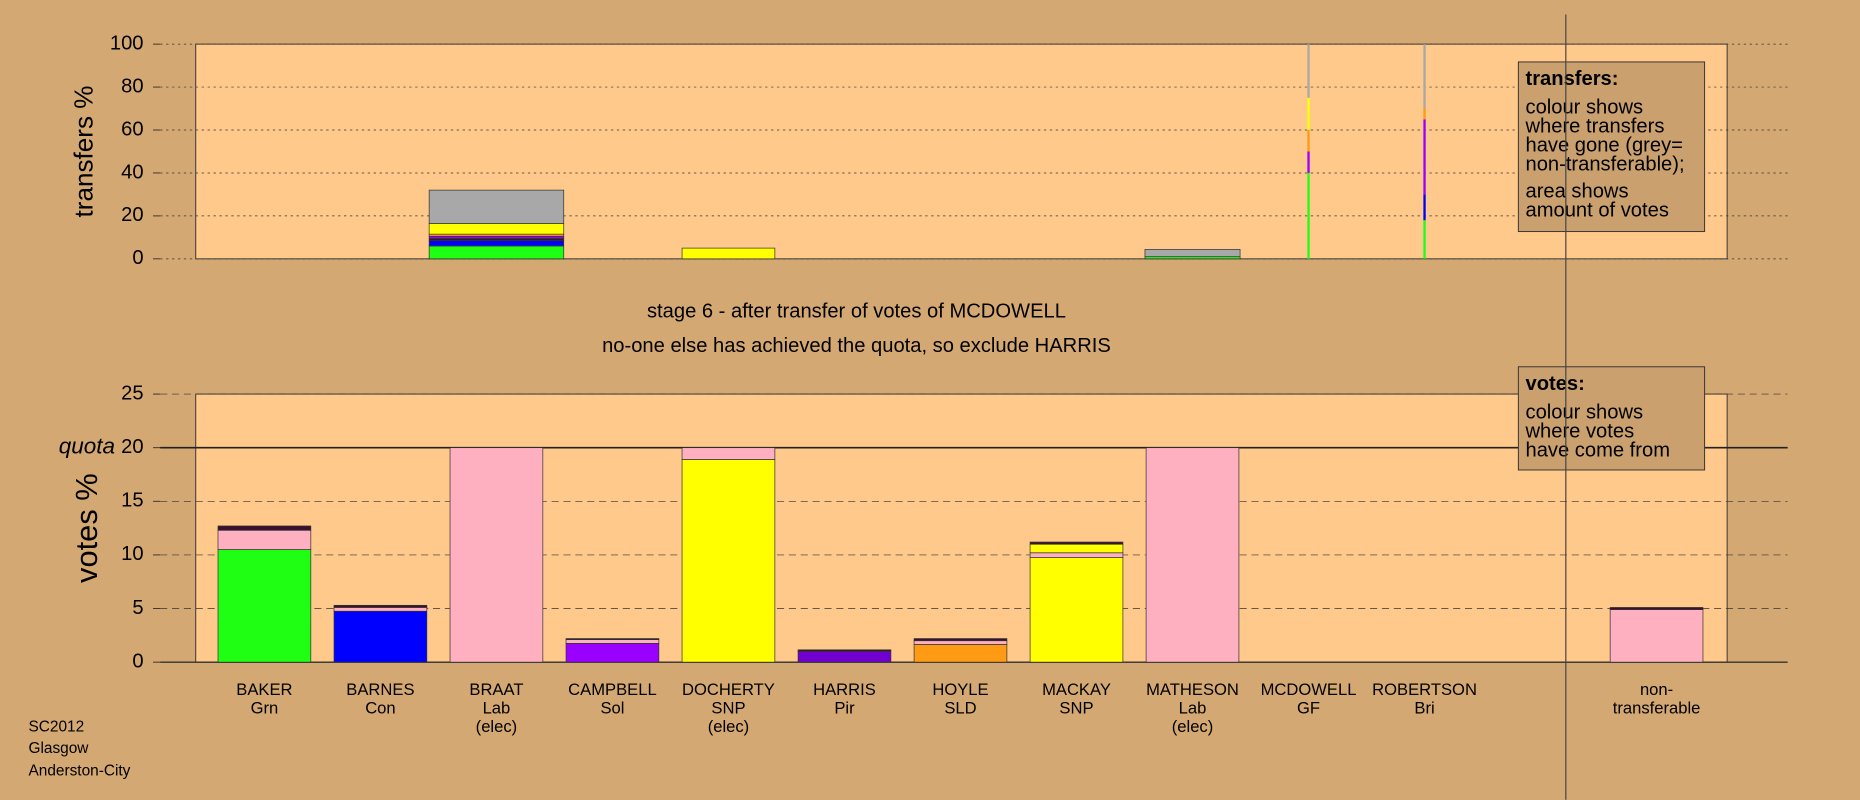 The width and height of the screenshot is (1860, 800). What do you see at coordinates (132, 172) in the screenshot?
I see `y-tick-label: 40` at bounding box center [132, 172].